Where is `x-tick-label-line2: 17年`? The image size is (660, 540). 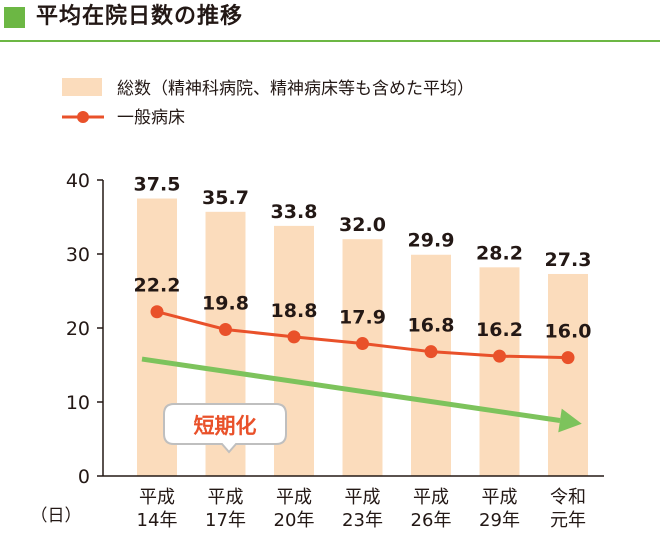 x-tick-label-line2: 17年 is located at coordinates (225, 520).